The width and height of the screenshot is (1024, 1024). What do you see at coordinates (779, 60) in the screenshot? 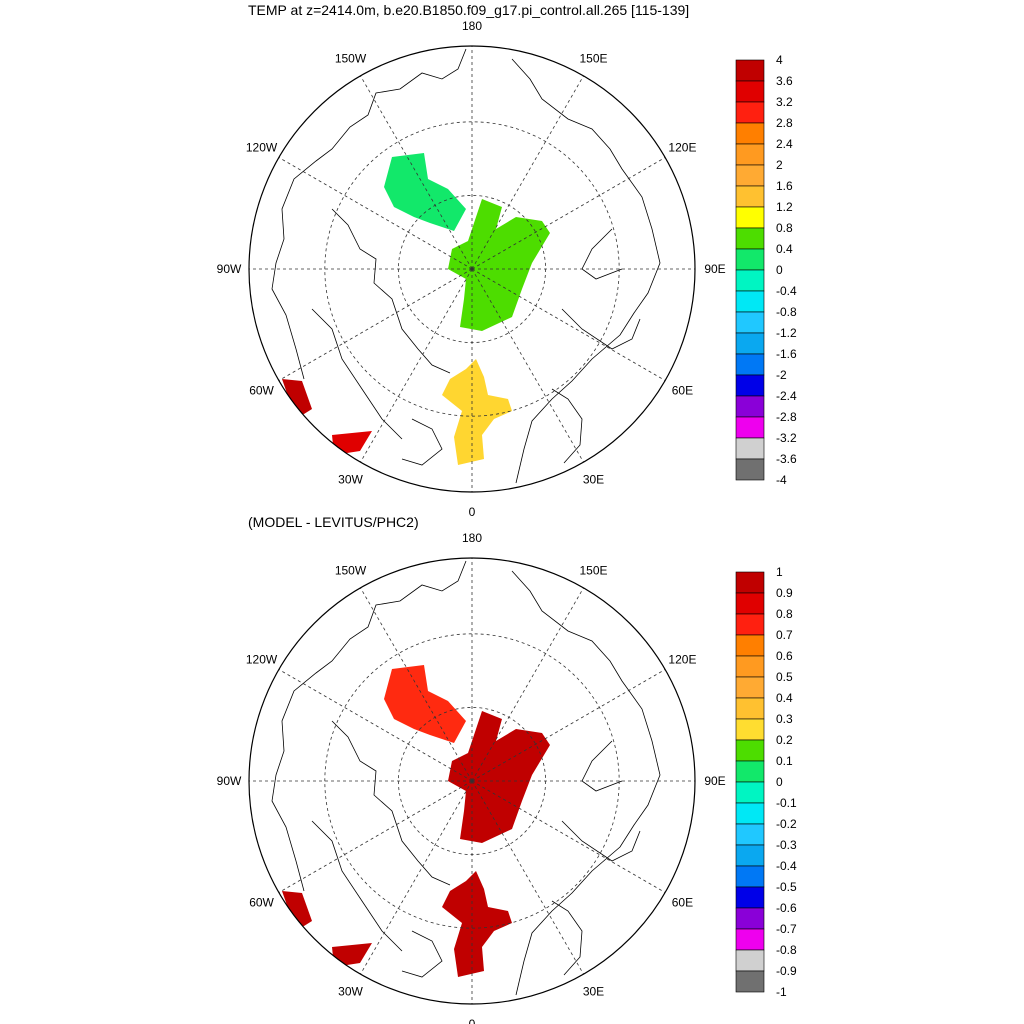
I see `colorbar-label: 4` at bounding box center [779, 60].